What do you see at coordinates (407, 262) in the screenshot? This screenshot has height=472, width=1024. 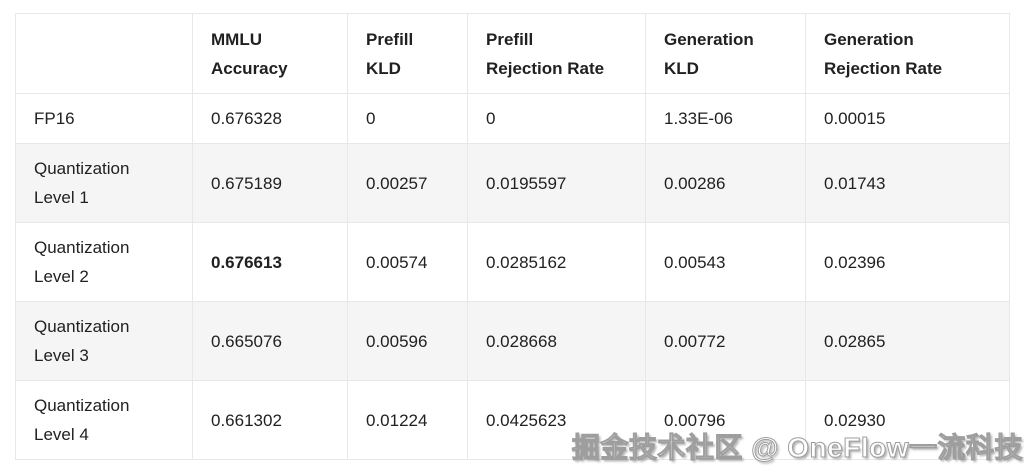 I see `cell-prefill-kld: 0.00574` at bounding box center [407, 262].